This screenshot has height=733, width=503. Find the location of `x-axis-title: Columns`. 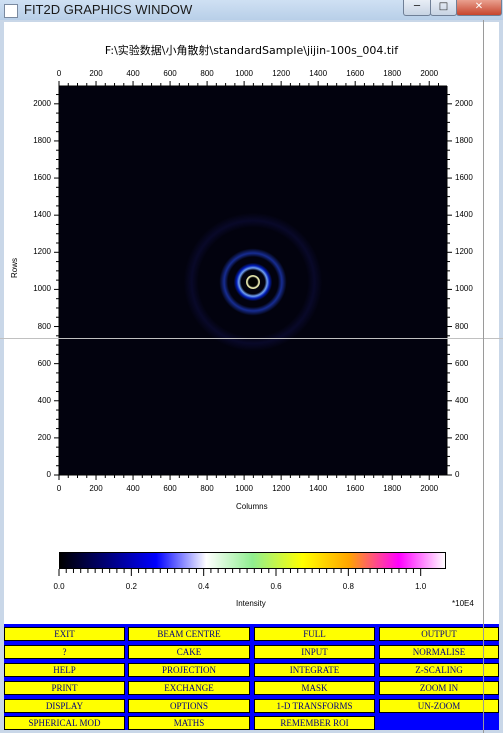

x-axis-title: Columns is located at coordinates (252, 506).